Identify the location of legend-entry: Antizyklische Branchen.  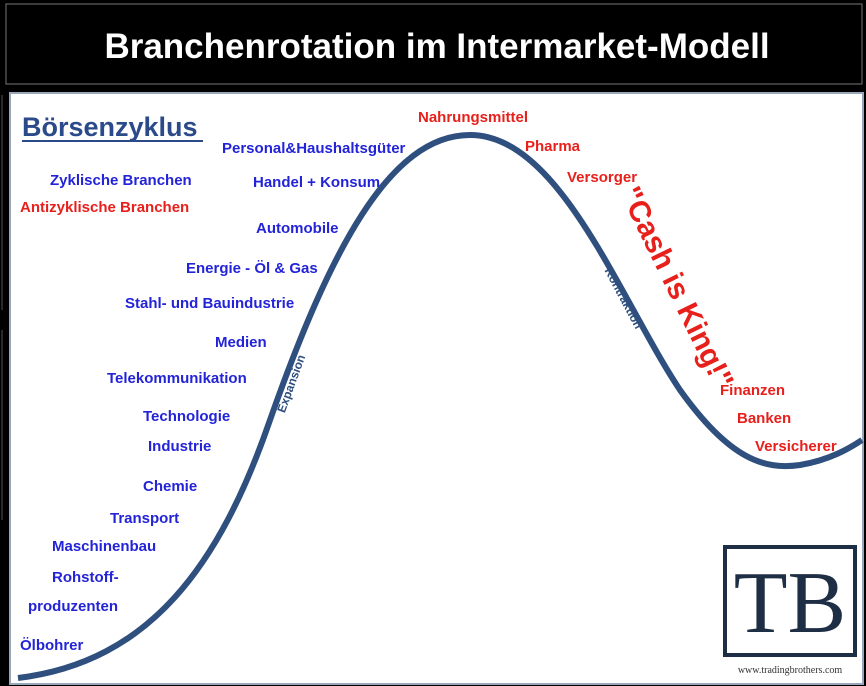
(104, 207).